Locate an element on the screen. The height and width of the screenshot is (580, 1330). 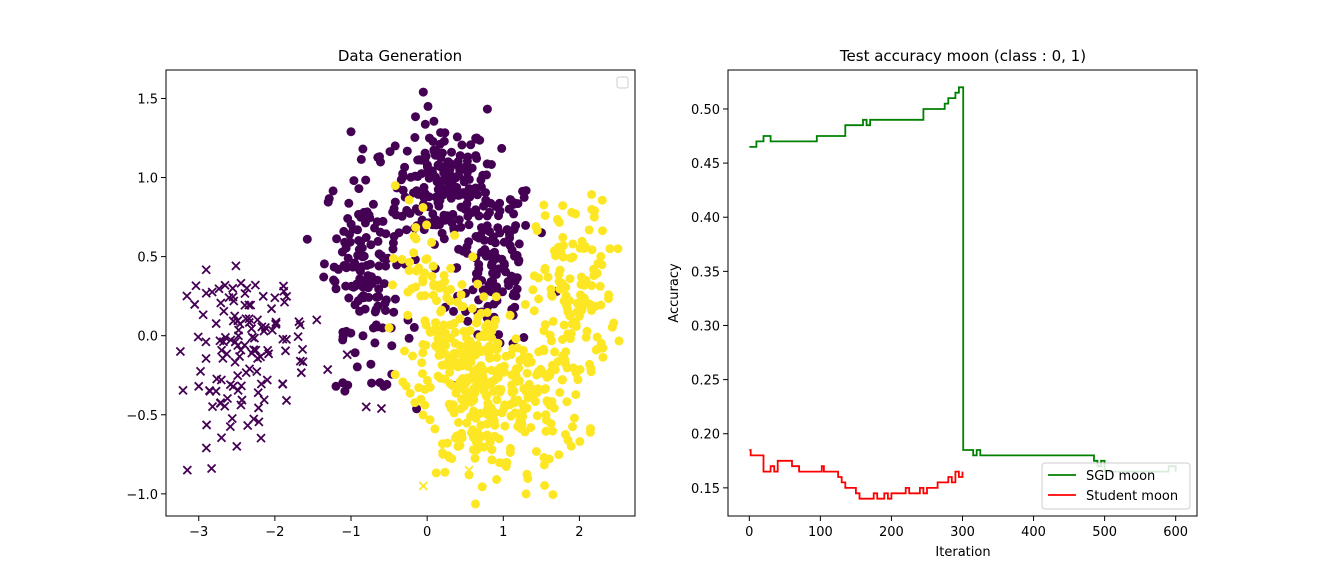
accuracy-ylabel: Accuracy is located at coordinates (674, 293).